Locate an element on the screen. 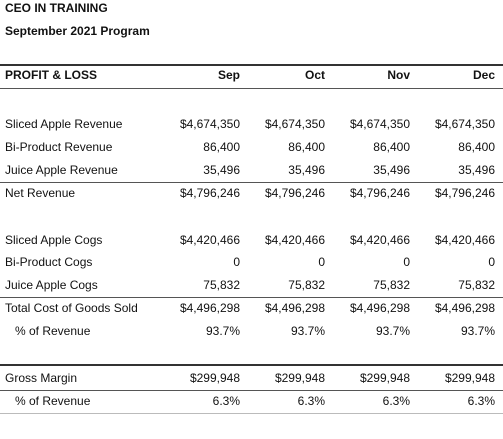  column-header: Oct is located at coordinates (314, 75).